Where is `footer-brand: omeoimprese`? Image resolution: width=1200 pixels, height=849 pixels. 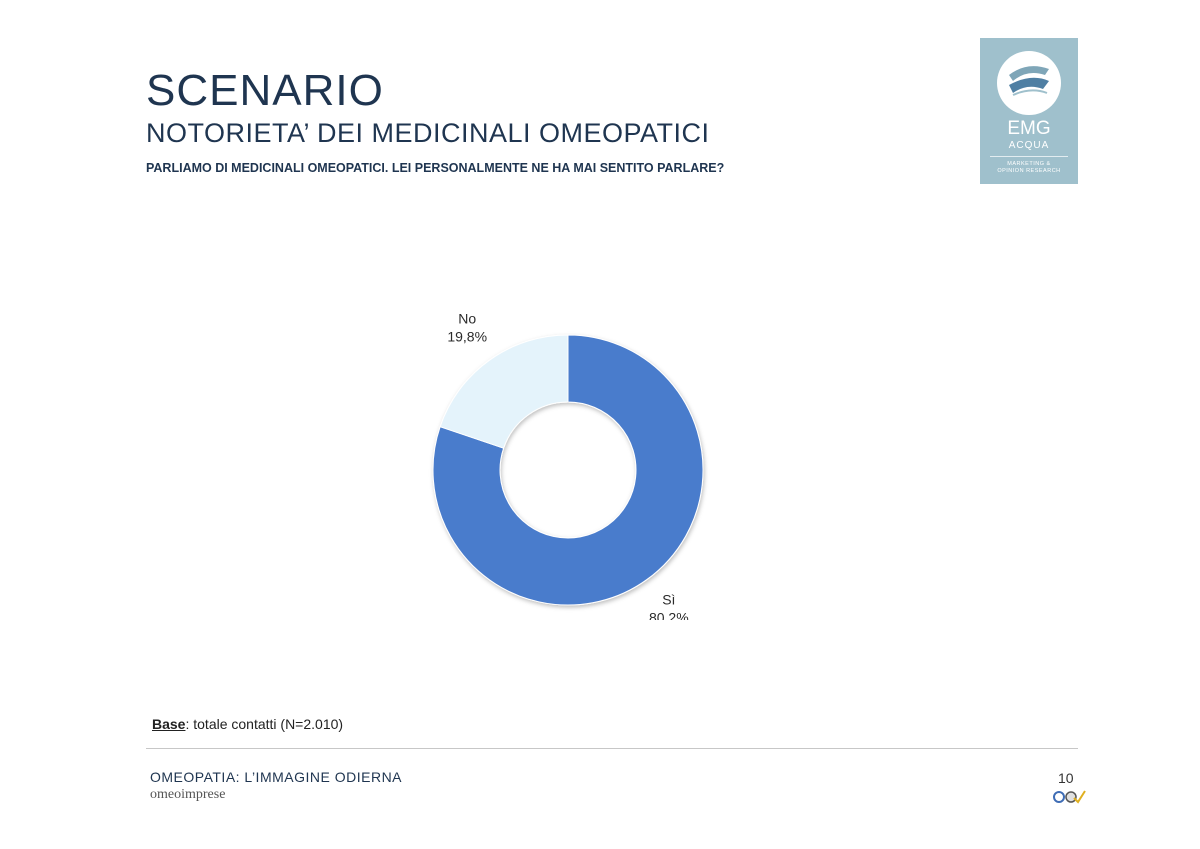 footer-brand: omeoimprese is located at coordinates (188, 794).